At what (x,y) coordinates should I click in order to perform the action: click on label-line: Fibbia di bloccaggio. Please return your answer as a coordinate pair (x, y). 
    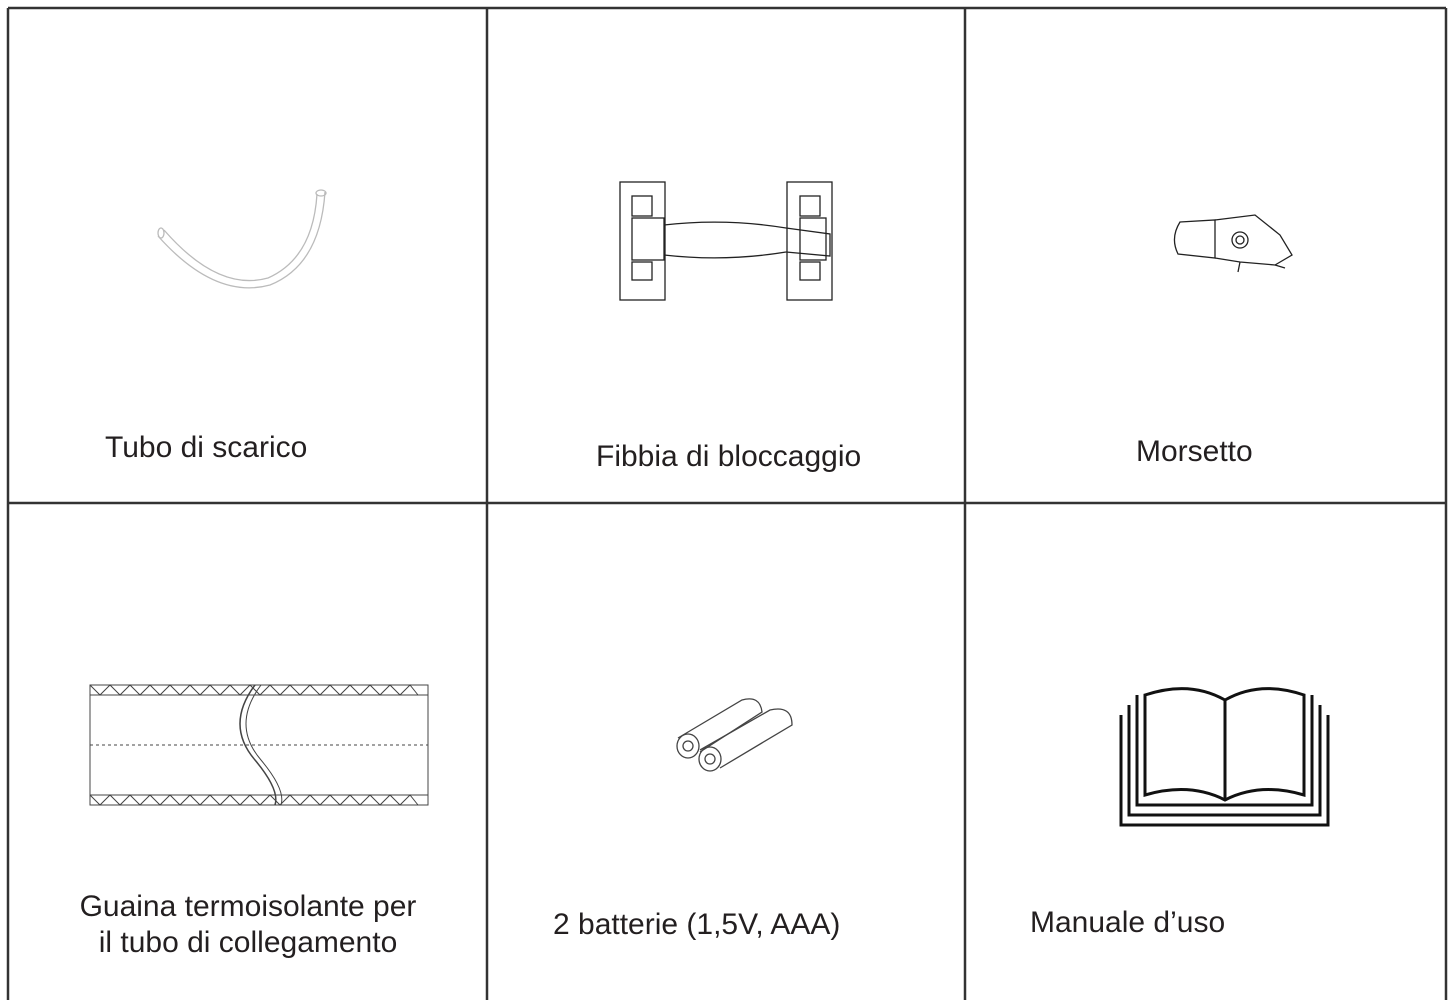
    Looking at the image, I should click on (729, 456).